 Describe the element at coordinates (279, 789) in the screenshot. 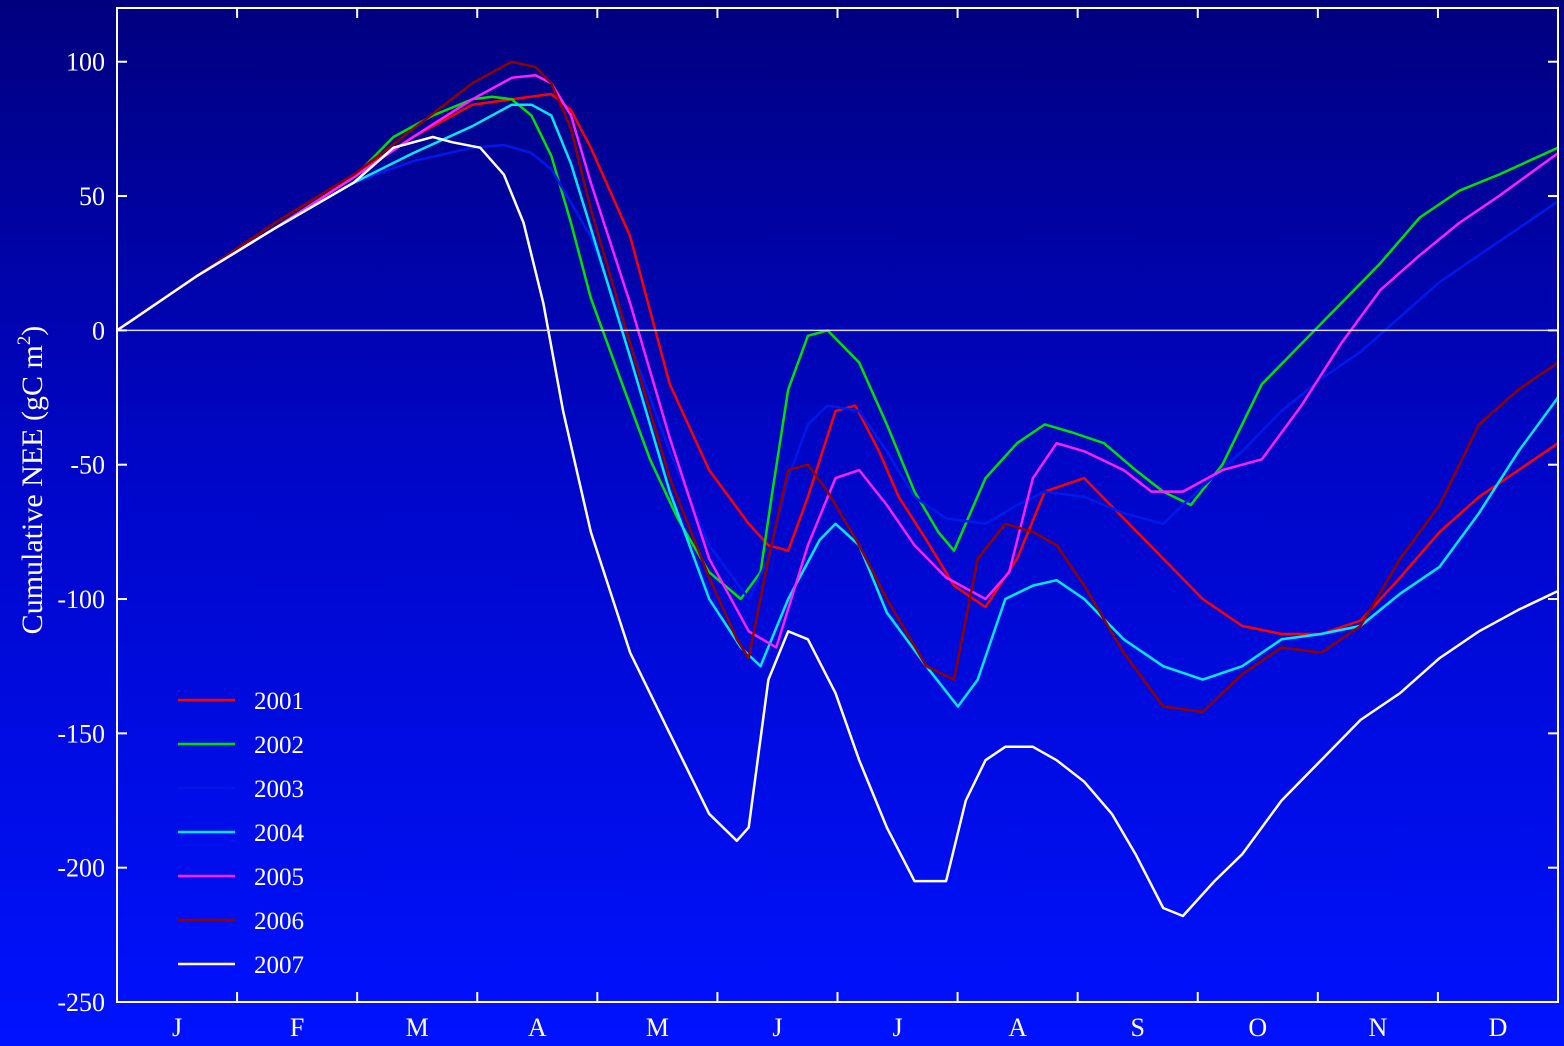

I see `legend-label: 2003` at that location.